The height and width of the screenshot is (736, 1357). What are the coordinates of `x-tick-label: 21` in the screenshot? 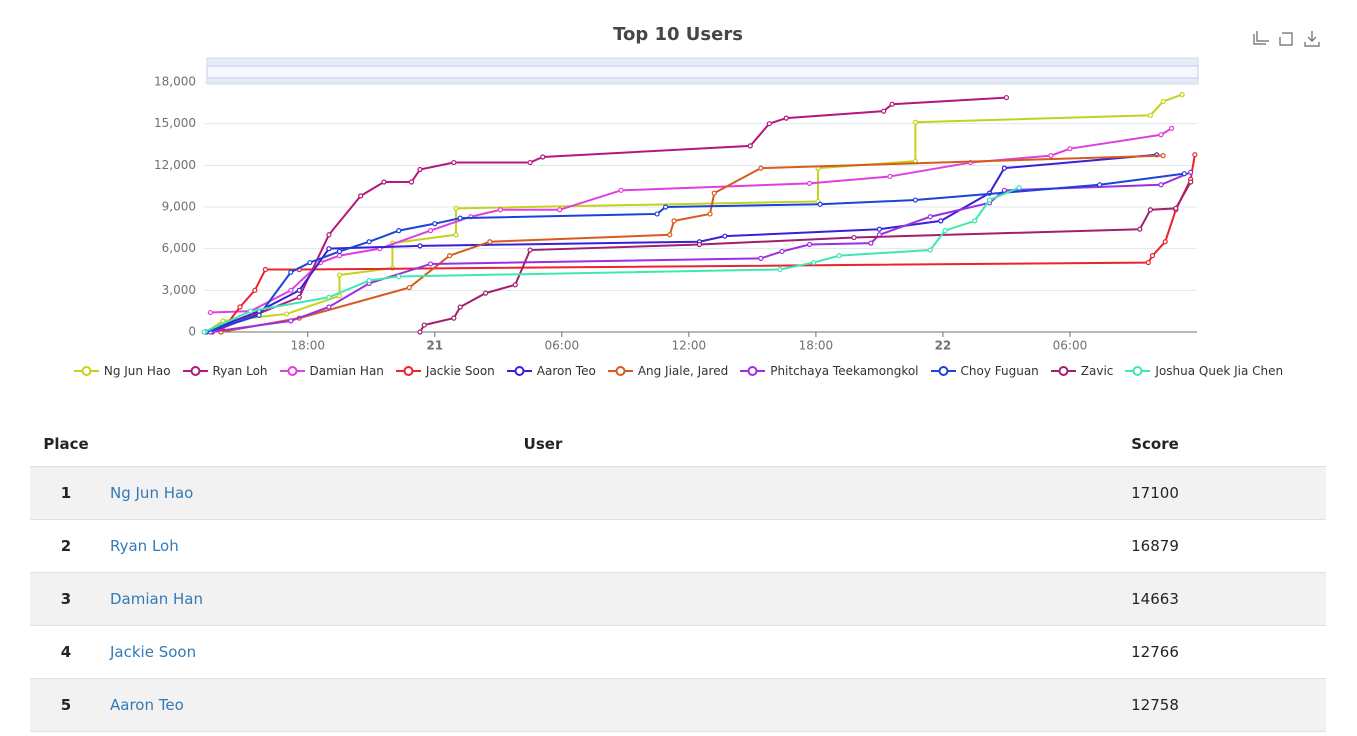 It's located at (434, 346).